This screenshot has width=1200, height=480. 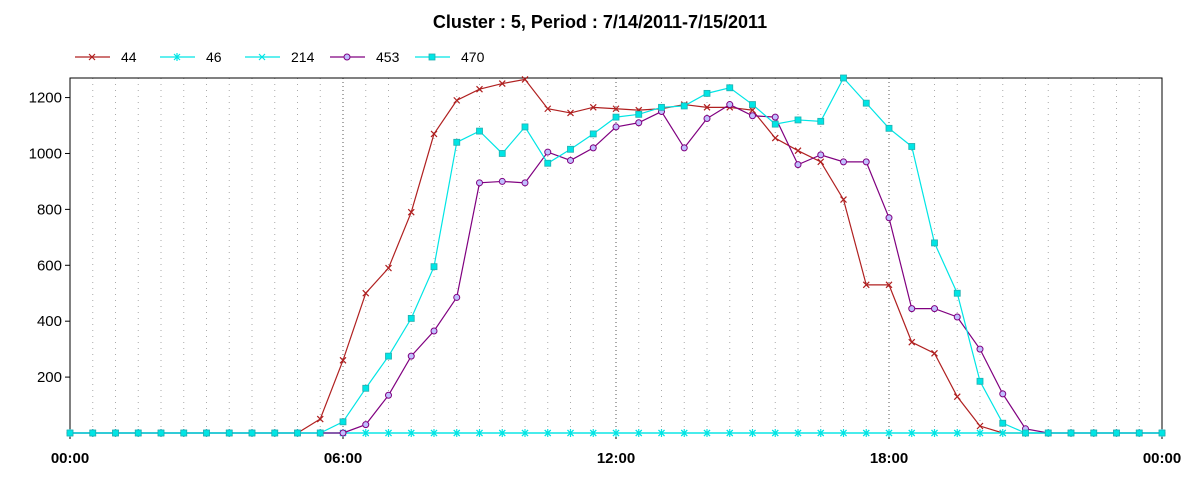 I want to click on legend-label: 453, so click(x=388, y=57).